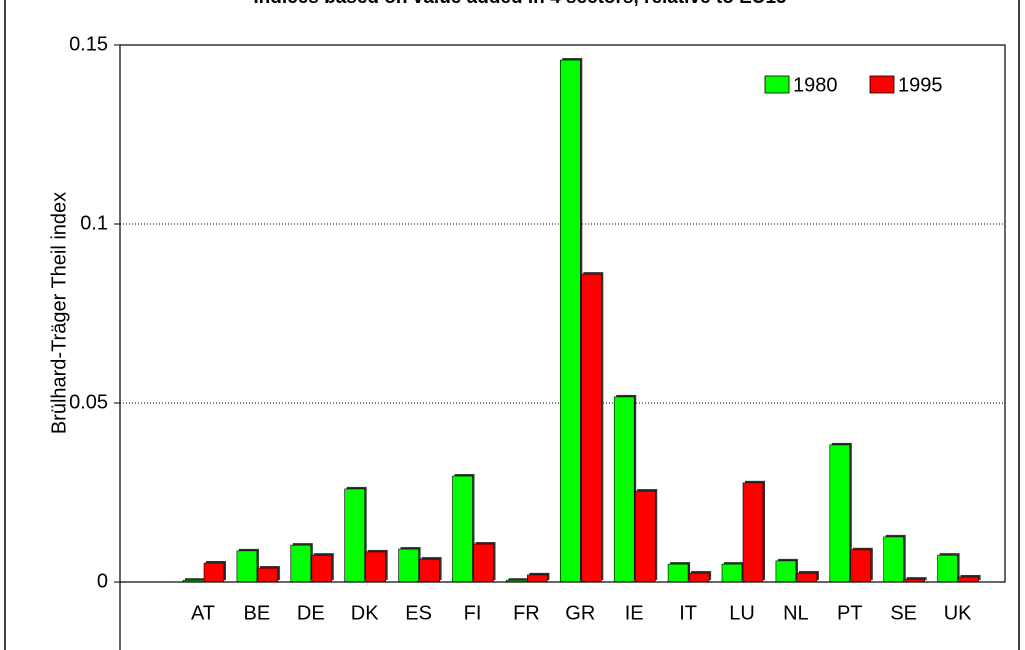  Describe the element at coordinates (580, 613) in the screenshot. I see `x-tick-label: GR` at that location.